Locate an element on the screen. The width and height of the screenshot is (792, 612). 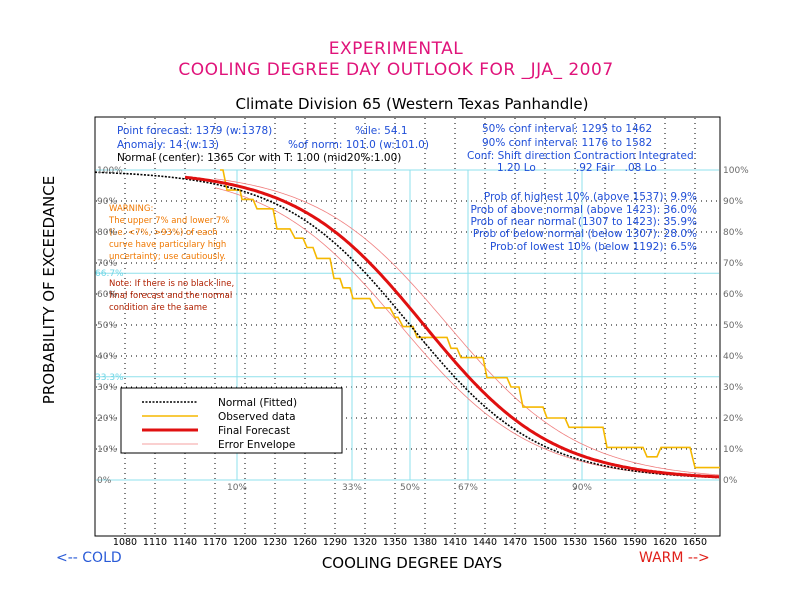
title-line1: EXPERIMENTAL is located at coordinates (396, 49).